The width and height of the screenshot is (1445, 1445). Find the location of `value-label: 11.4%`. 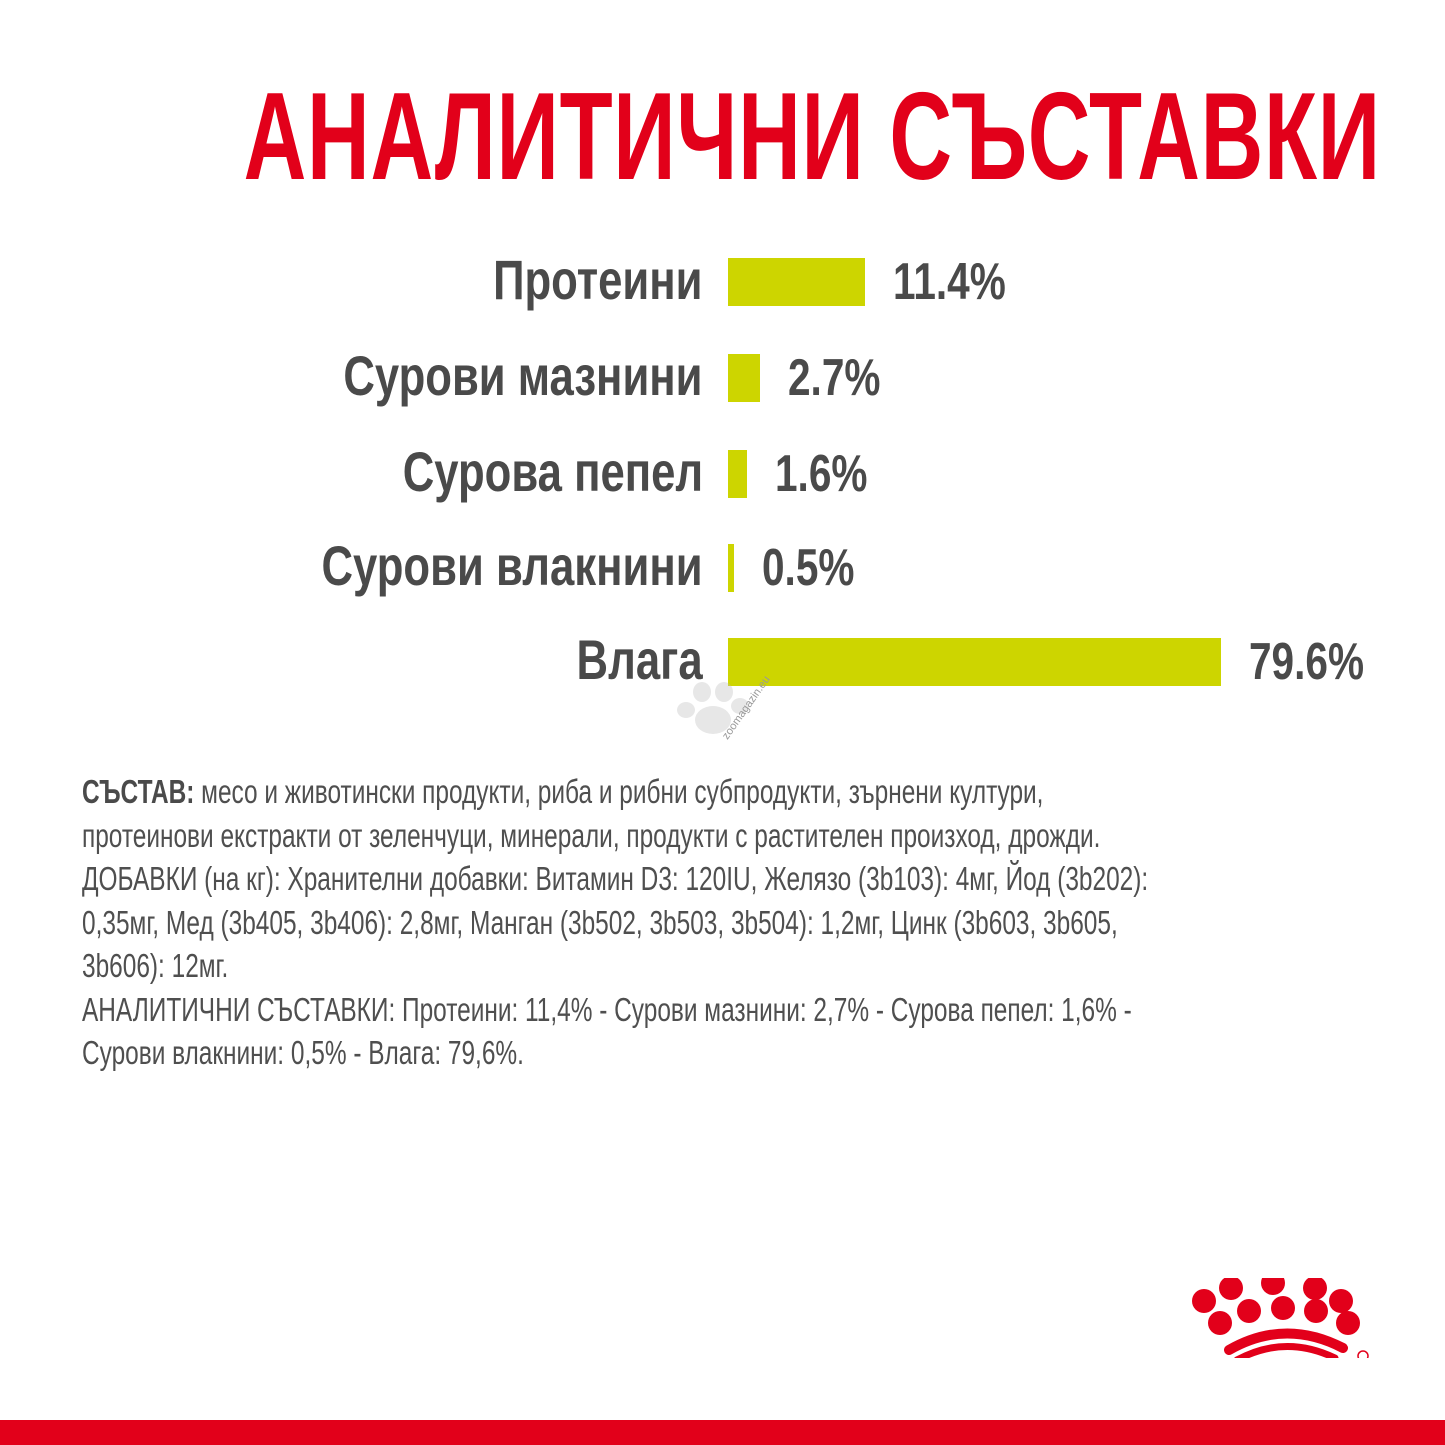

value-label: 11.4% is located at coordinates (949, 282).